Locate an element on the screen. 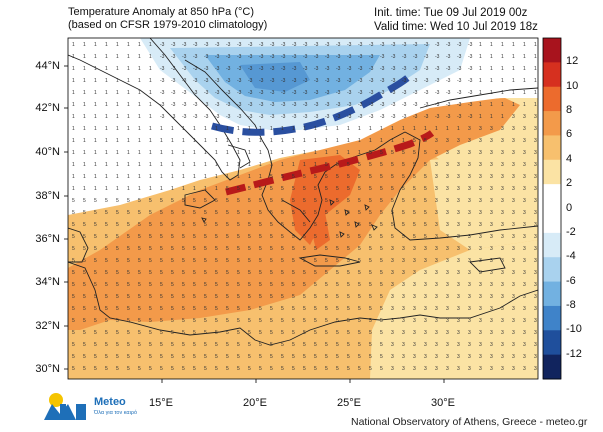  lat-label: 38°N is located at coordinates (47, 196).